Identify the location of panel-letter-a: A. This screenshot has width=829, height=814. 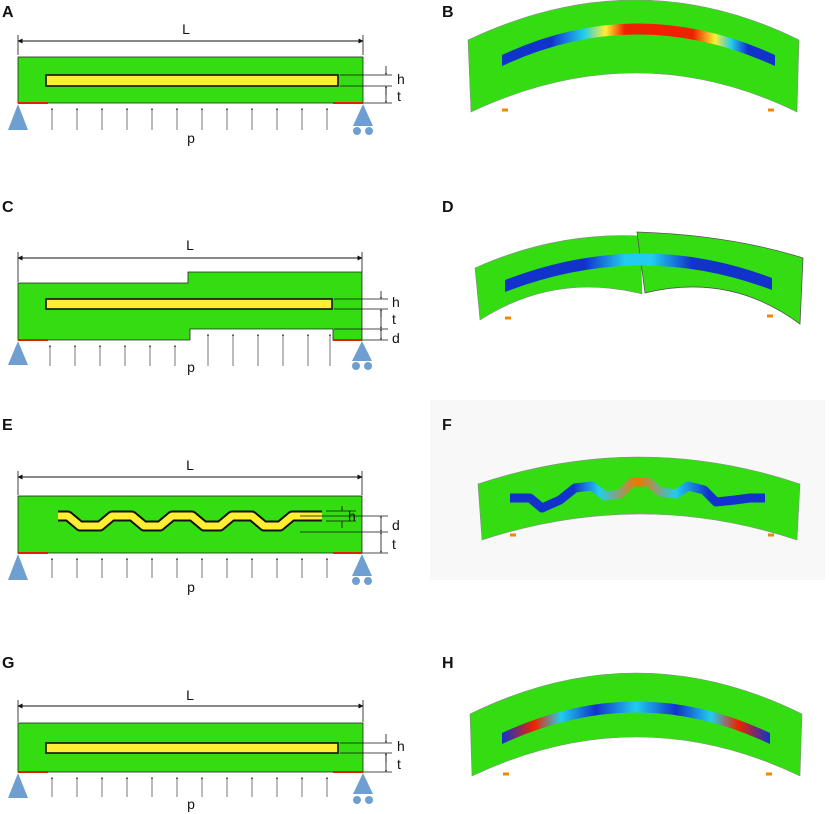
(8, 12).